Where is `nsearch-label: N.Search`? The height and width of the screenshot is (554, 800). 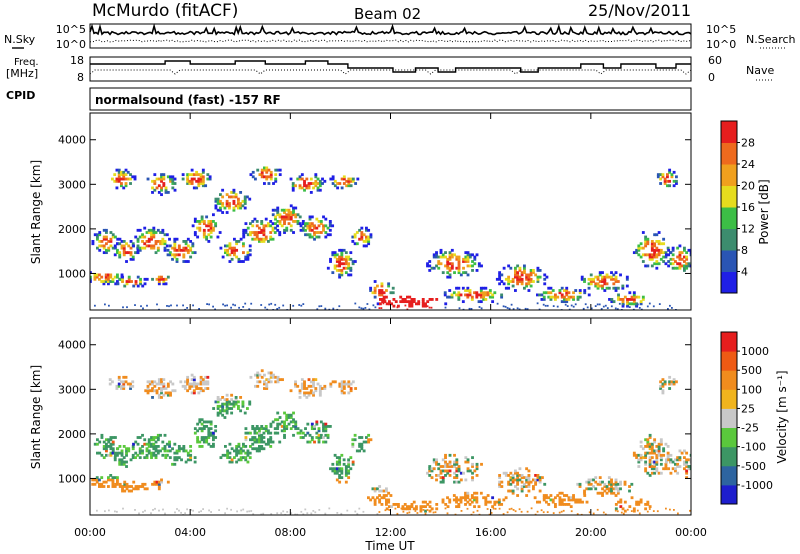 nsearch-label: N.Search is located at coordinates (771, 39).